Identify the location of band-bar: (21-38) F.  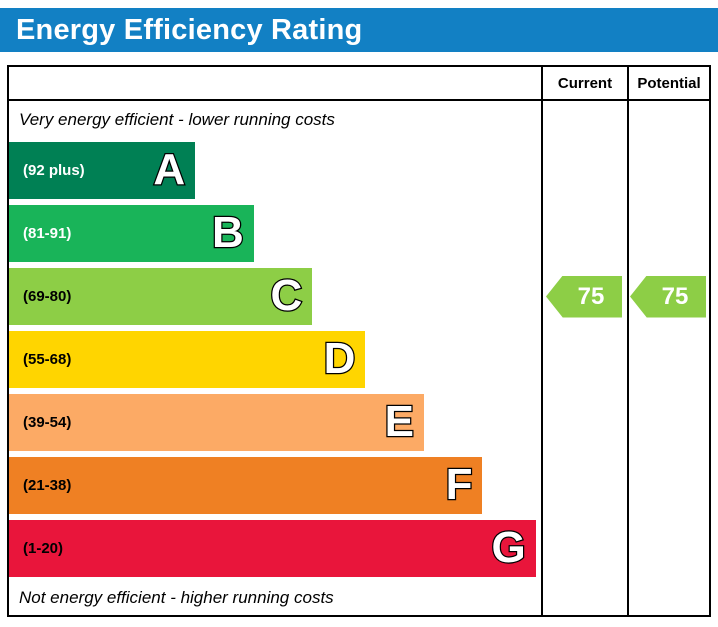
(246, 485).